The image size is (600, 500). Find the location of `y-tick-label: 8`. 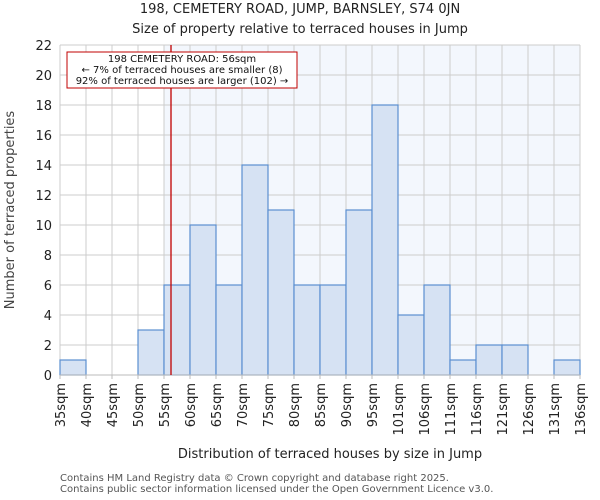

y-tick-label: 8 is located at coordinates (48, 256).